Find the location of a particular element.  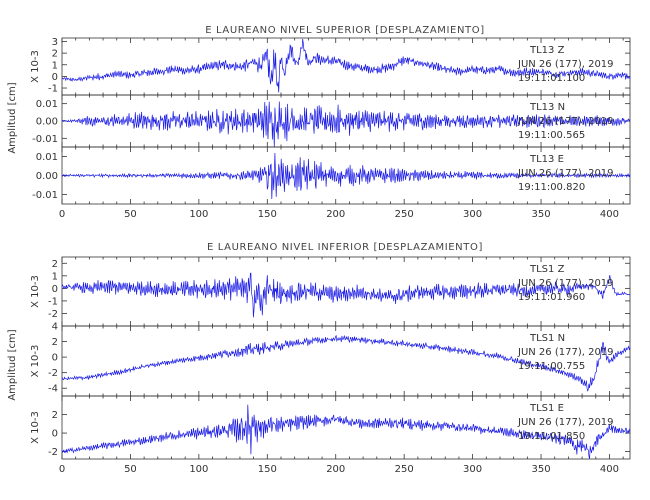

station-annotation-line: TL13 N is located at coordinates (547, 107).